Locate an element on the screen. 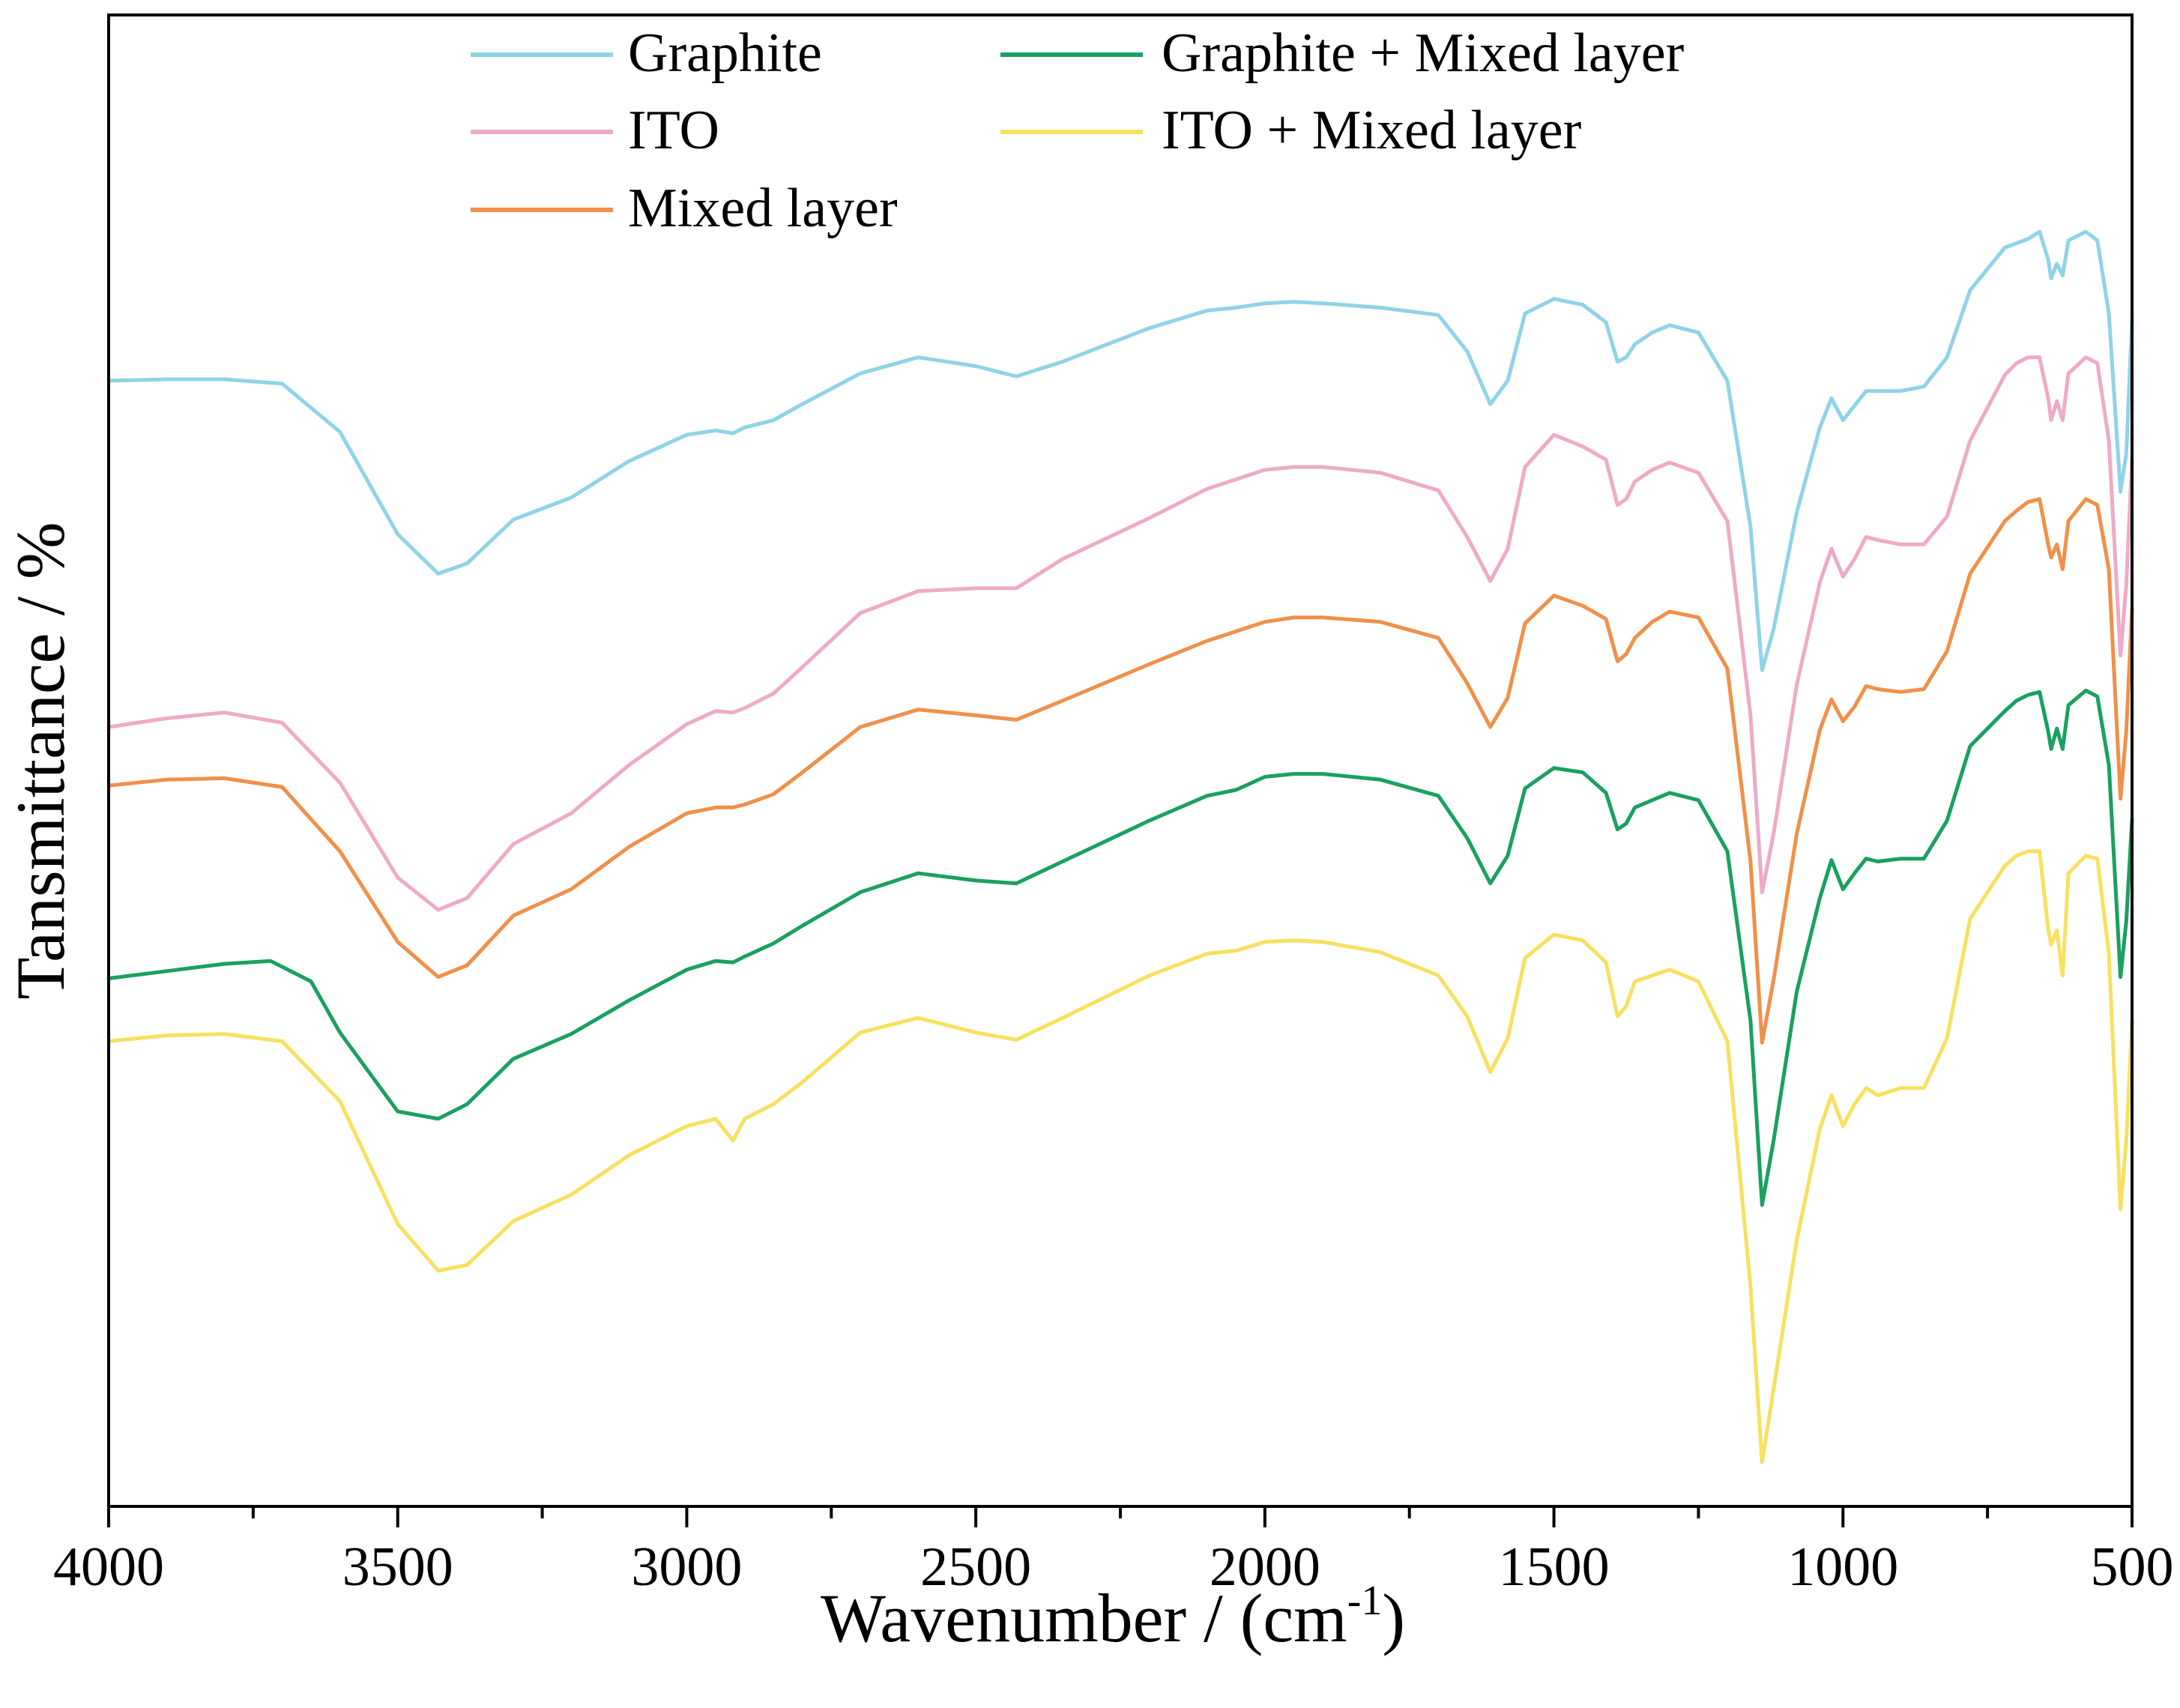 The image size is (2180, 1708). legend-label-graphite: Graphite is located at coordinates (725, 53).